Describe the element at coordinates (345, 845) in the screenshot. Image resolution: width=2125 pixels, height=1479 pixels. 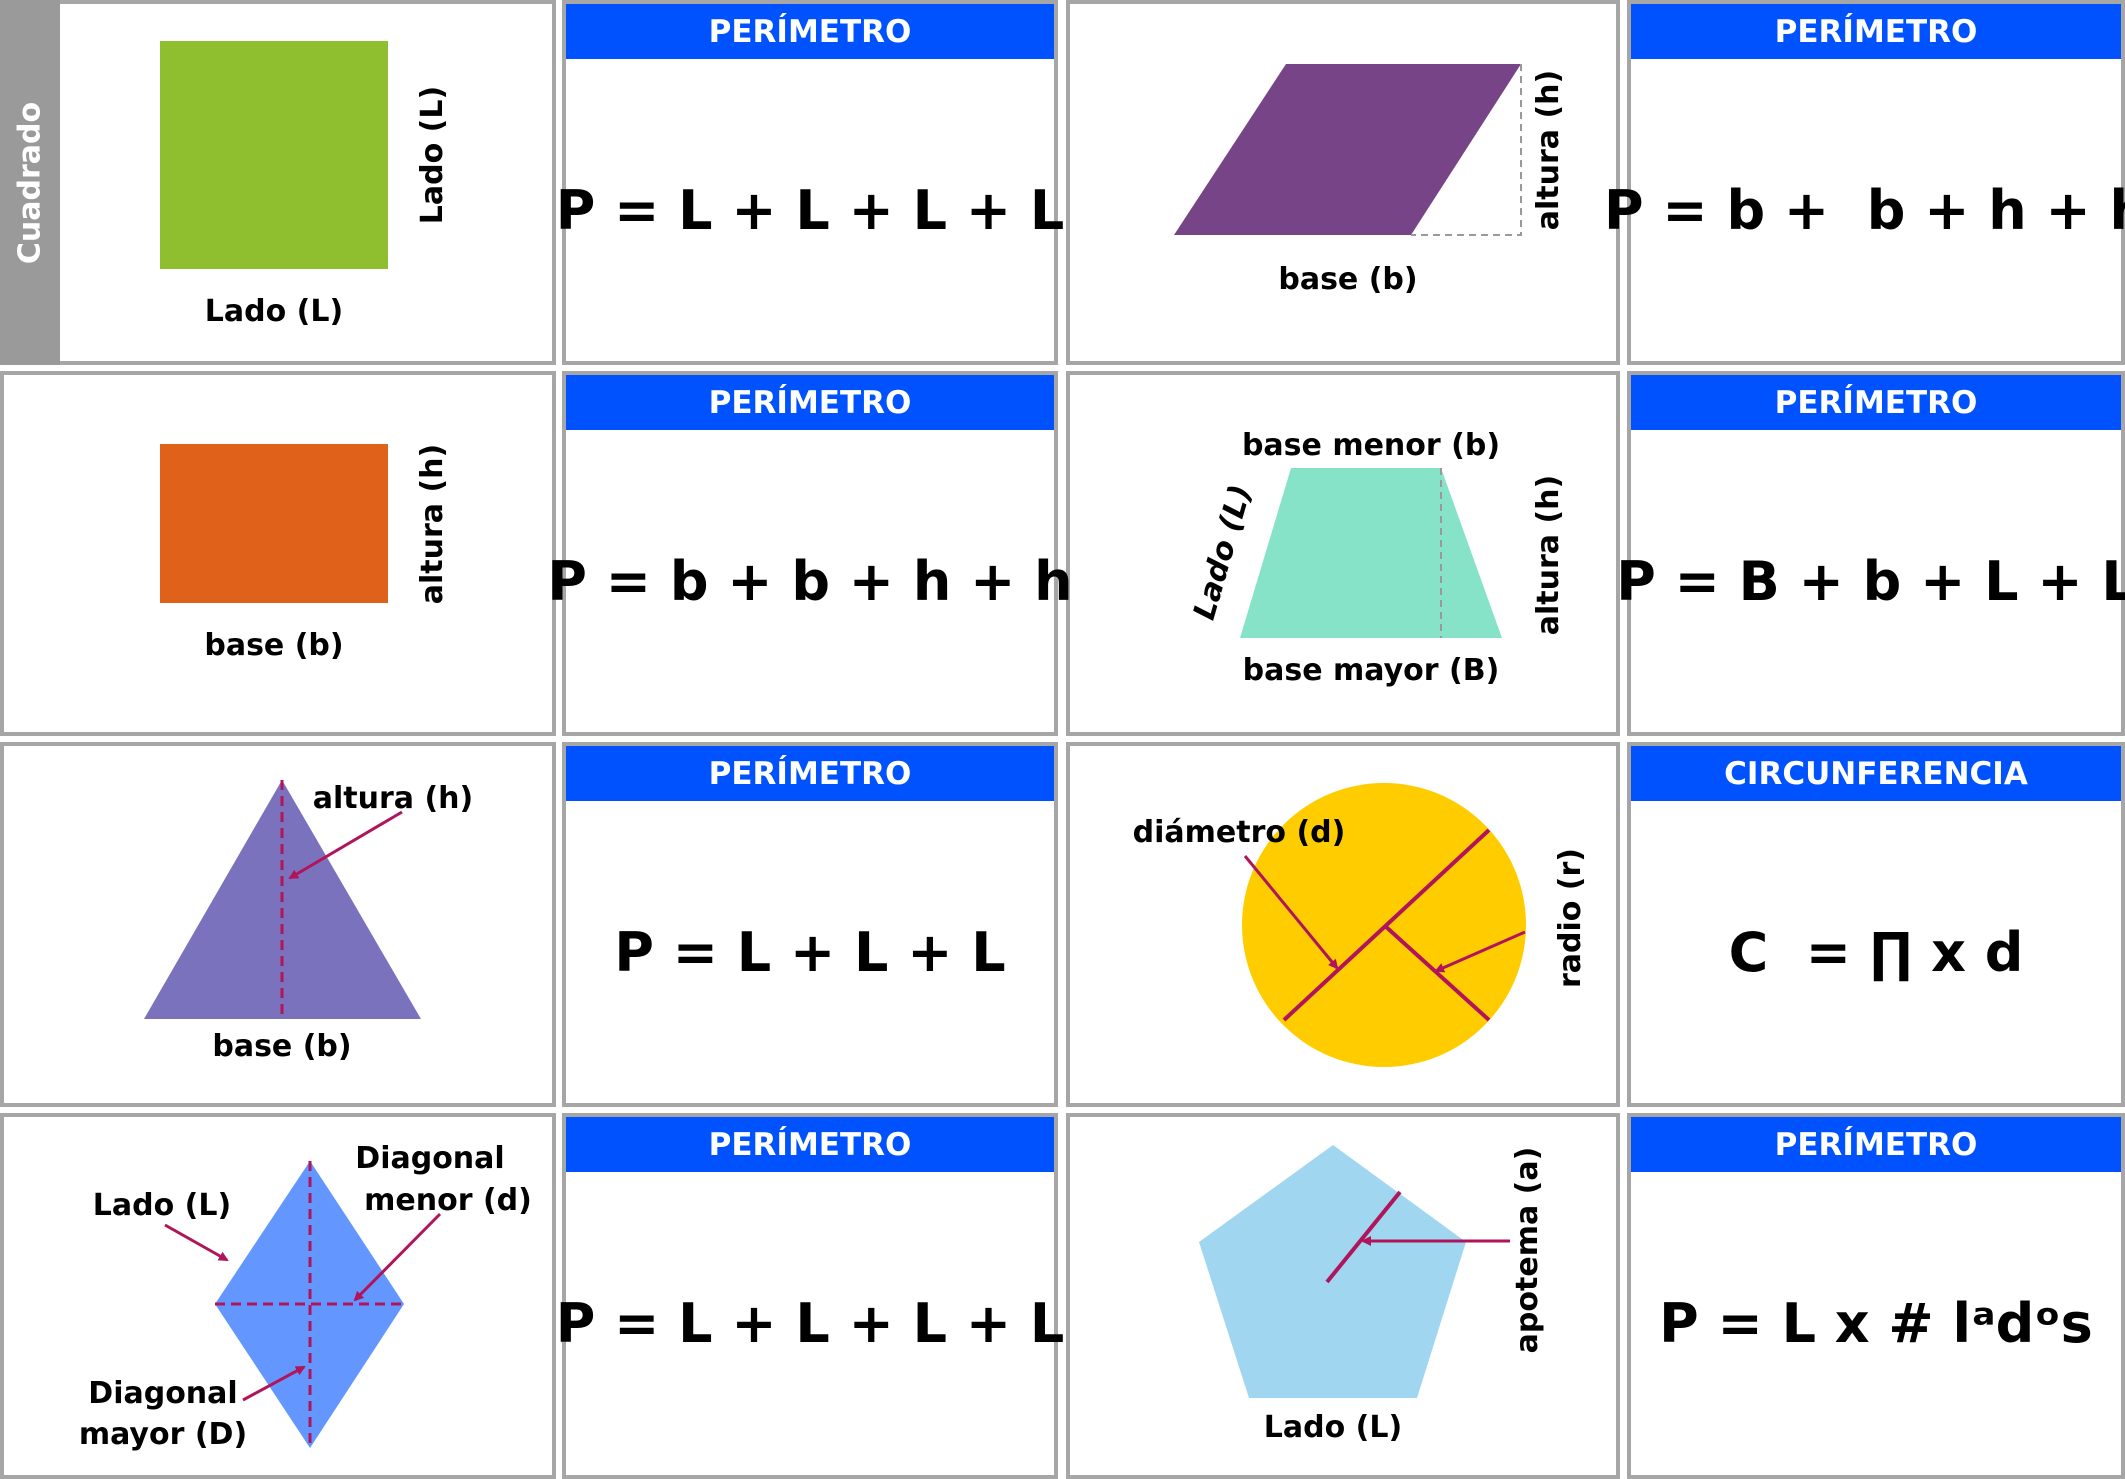
I see `triangle-height-arrow` at that location.